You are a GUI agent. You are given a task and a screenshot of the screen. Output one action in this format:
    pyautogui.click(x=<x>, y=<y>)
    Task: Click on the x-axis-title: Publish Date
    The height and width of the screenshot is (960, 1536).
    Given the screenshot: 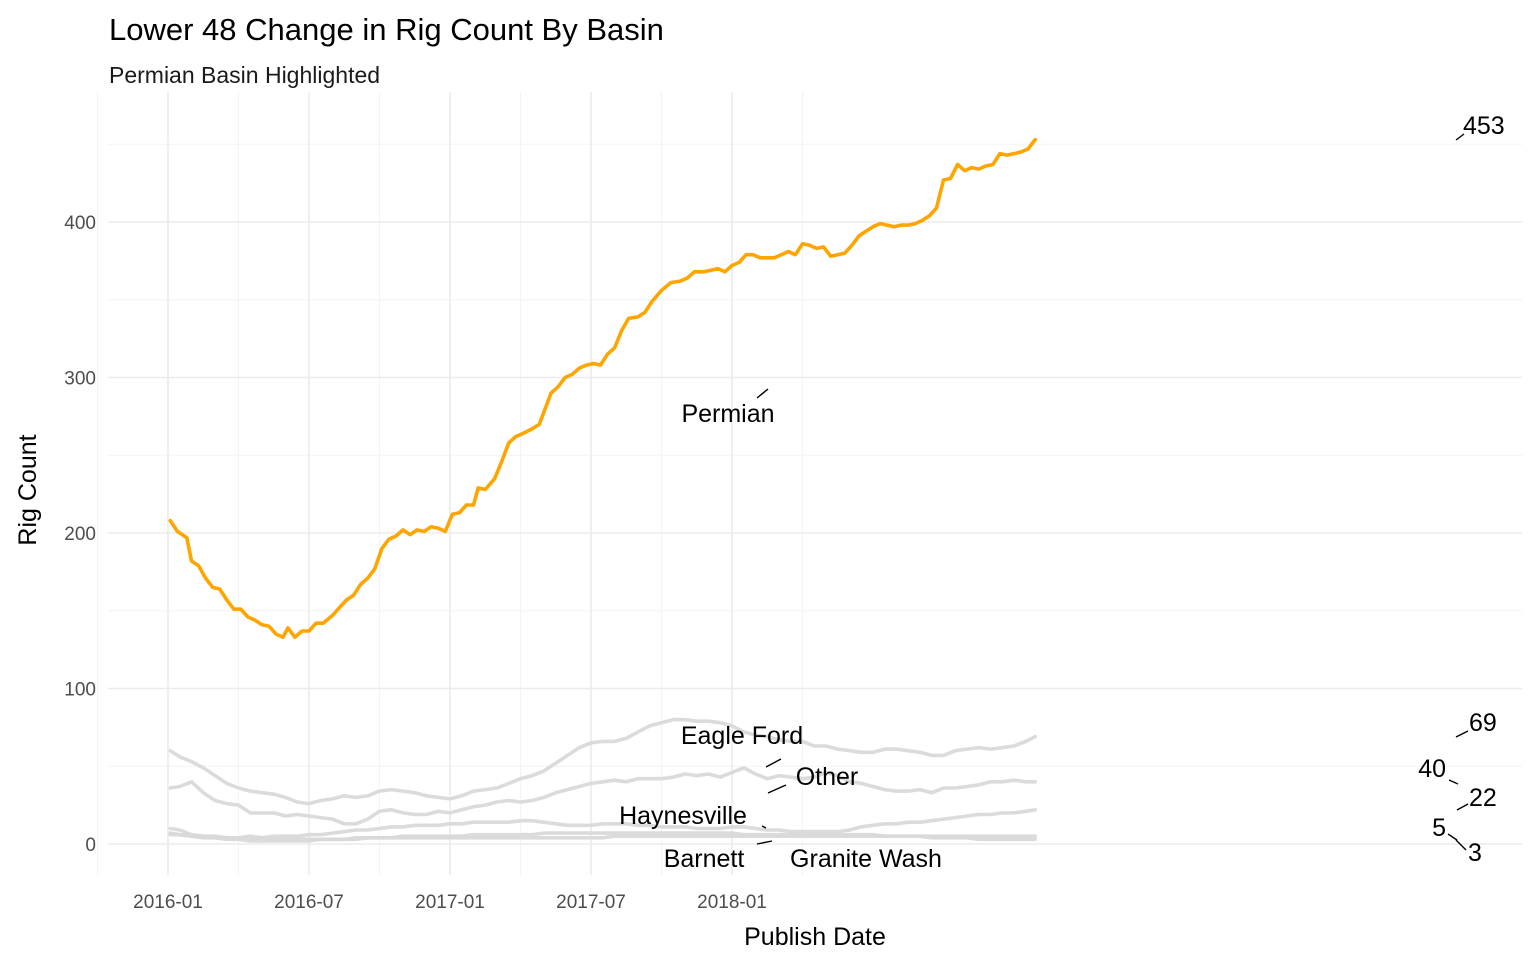 What is the action you would take?
    pyautogui.click(x=815, y=937)
    